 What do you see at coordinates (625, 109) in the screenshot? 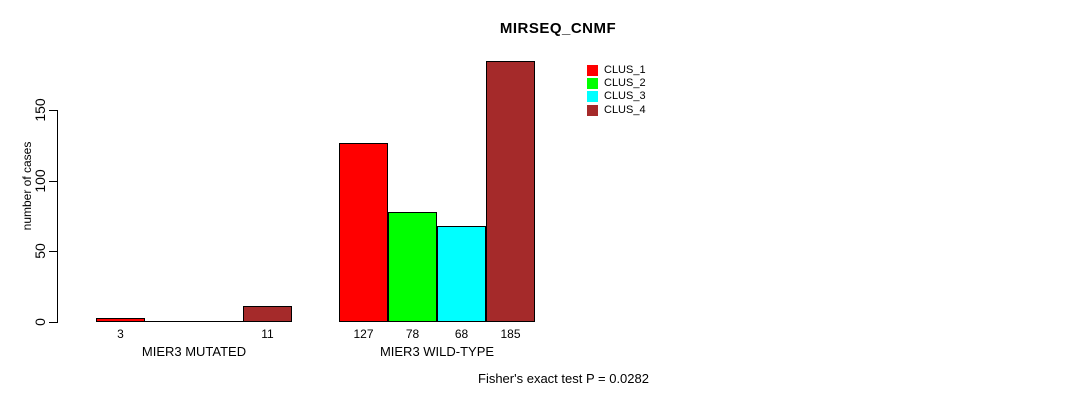
I see `legend-item-label: CLUS_4` at bounding box center [625, 109].